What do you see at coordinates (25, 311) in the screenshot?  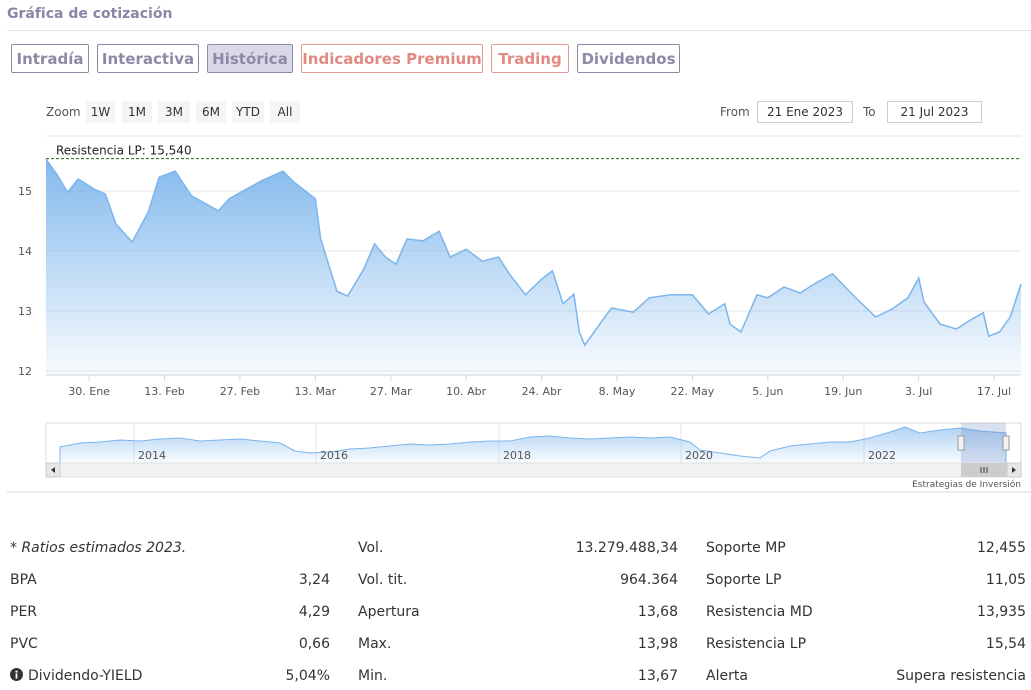 I see `y-tick-label: 13` at bounding box center [25, 311].